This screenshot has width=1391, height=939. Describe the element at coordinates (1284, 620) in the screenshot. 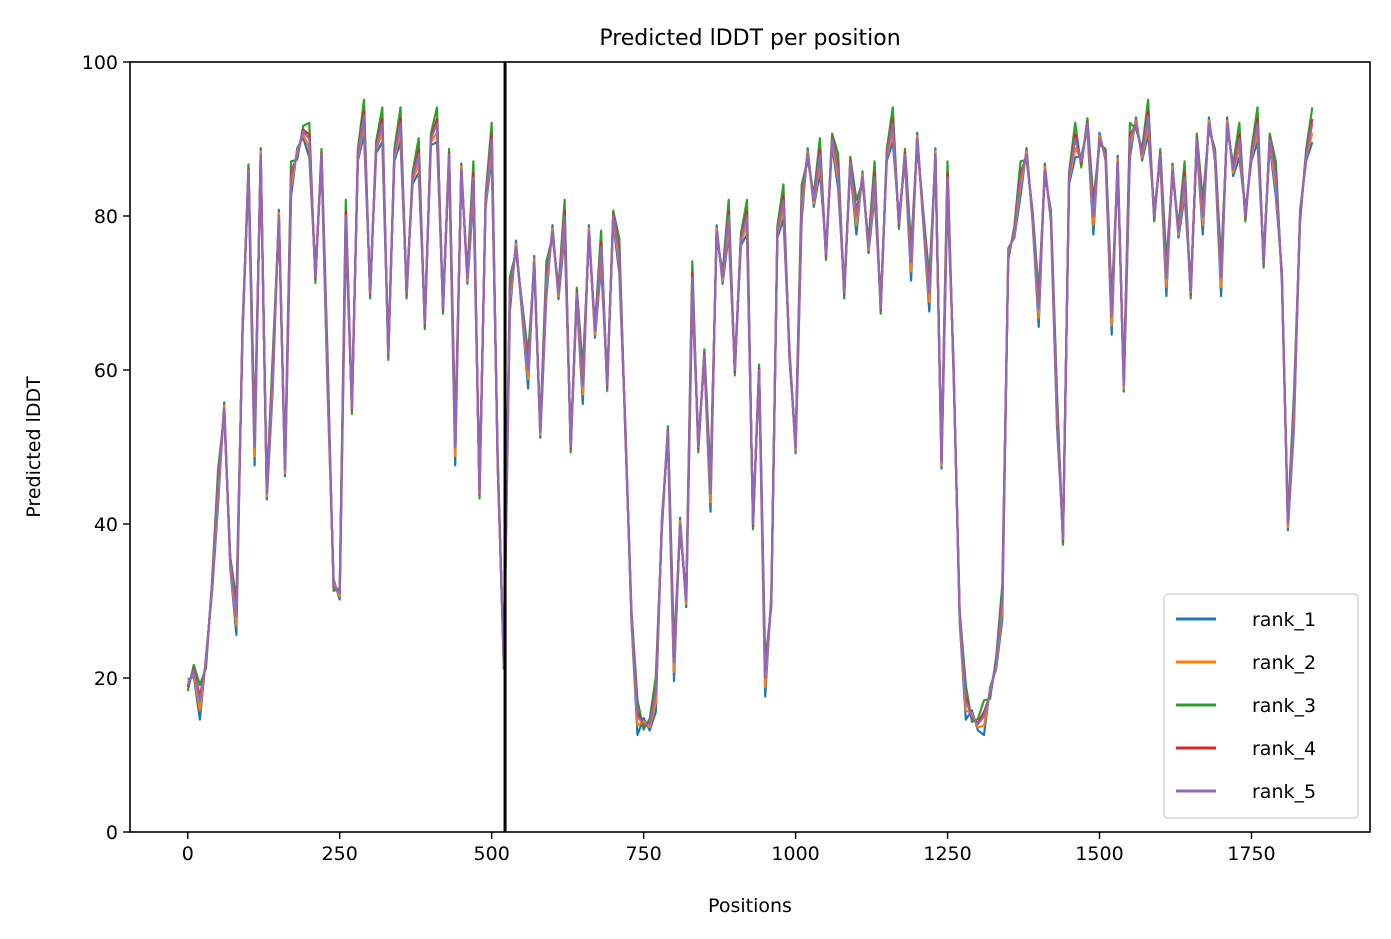

I see `legend-label-rank_1: rank_1` at that location.